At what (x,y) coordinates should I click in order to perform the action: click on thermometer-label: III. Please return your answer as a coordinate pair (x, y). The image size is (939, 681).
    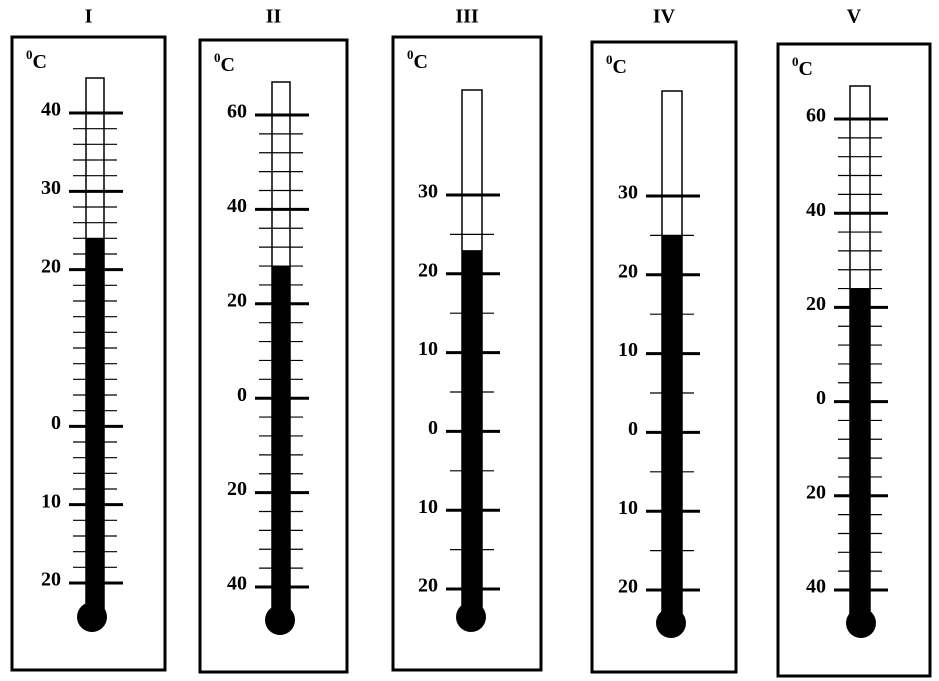
    Looking at the image, I should click on (467, 17).